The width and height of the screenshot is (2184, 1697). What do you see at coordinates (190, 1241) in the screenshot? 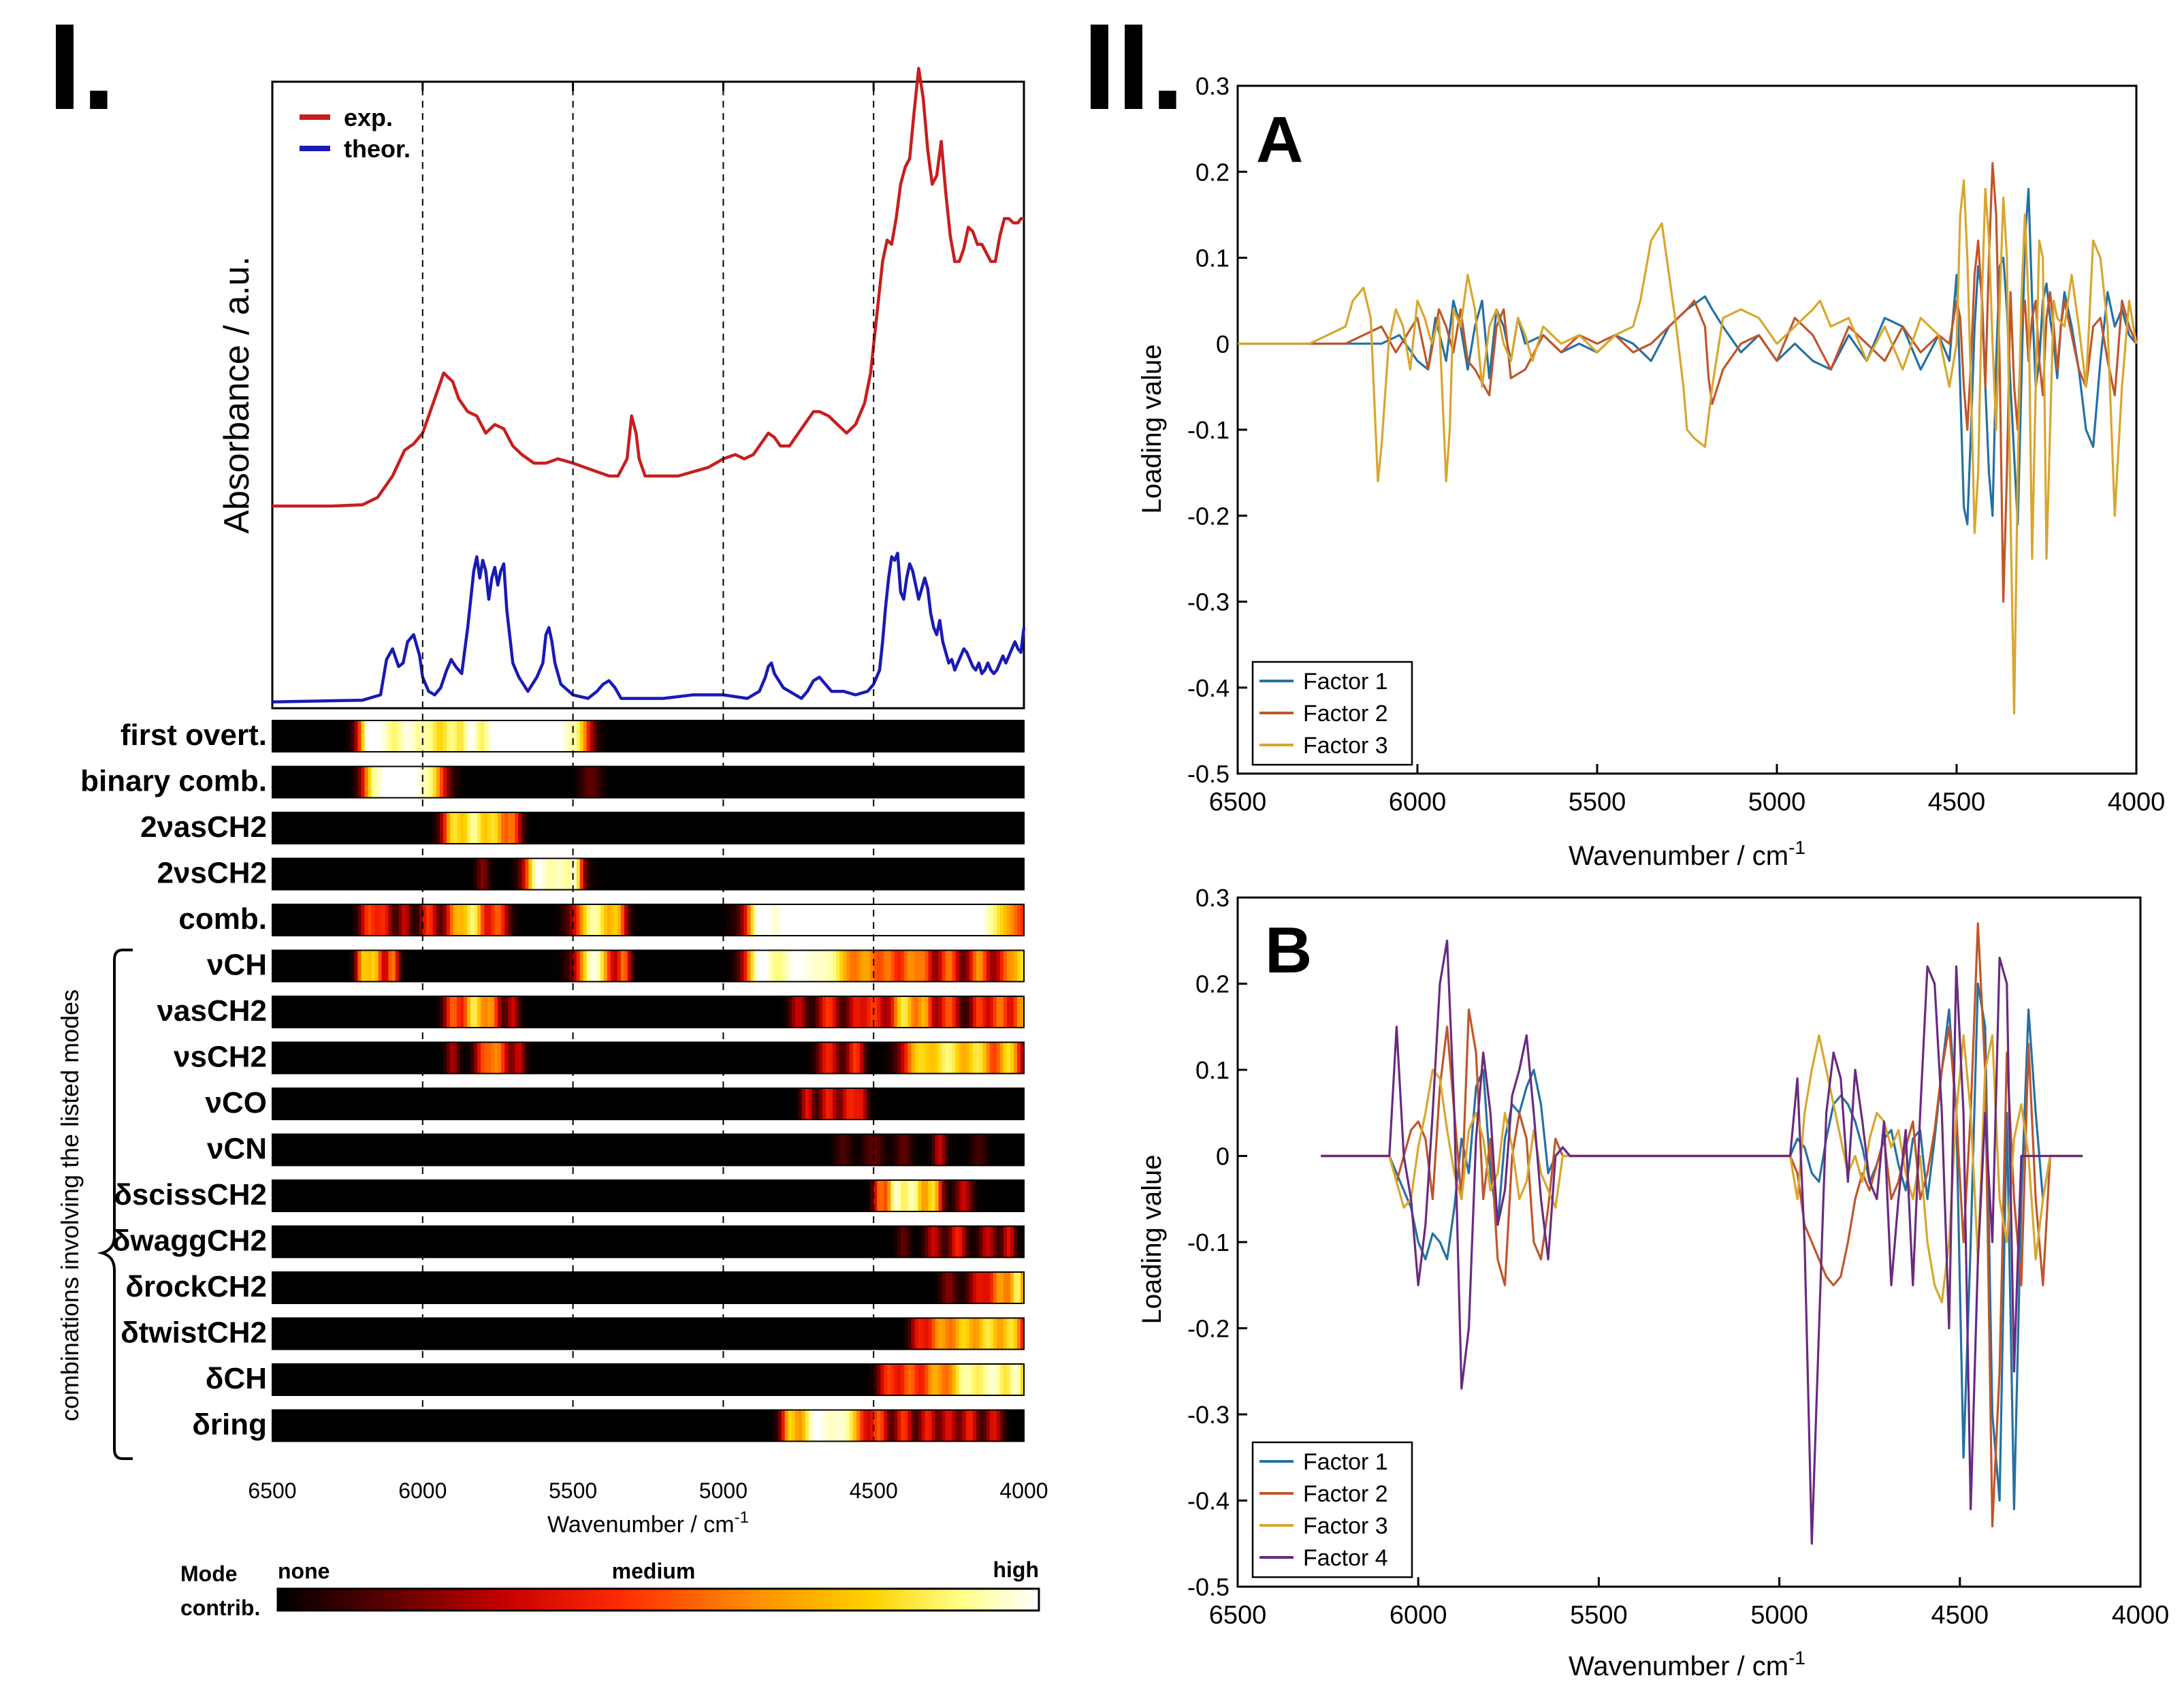
I see `heatmap-row-label: δwaggCH2` at bounding box center [190, 1241].